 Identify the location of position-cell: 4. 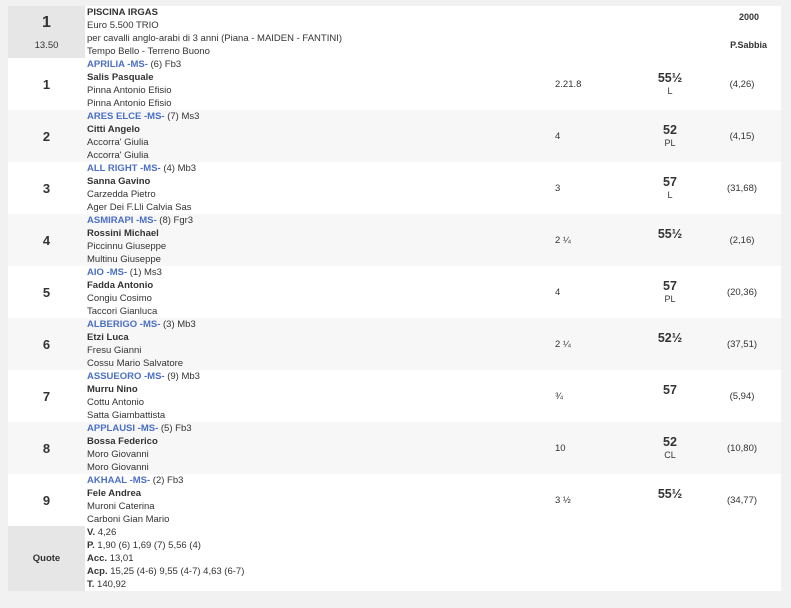
(46, 240).